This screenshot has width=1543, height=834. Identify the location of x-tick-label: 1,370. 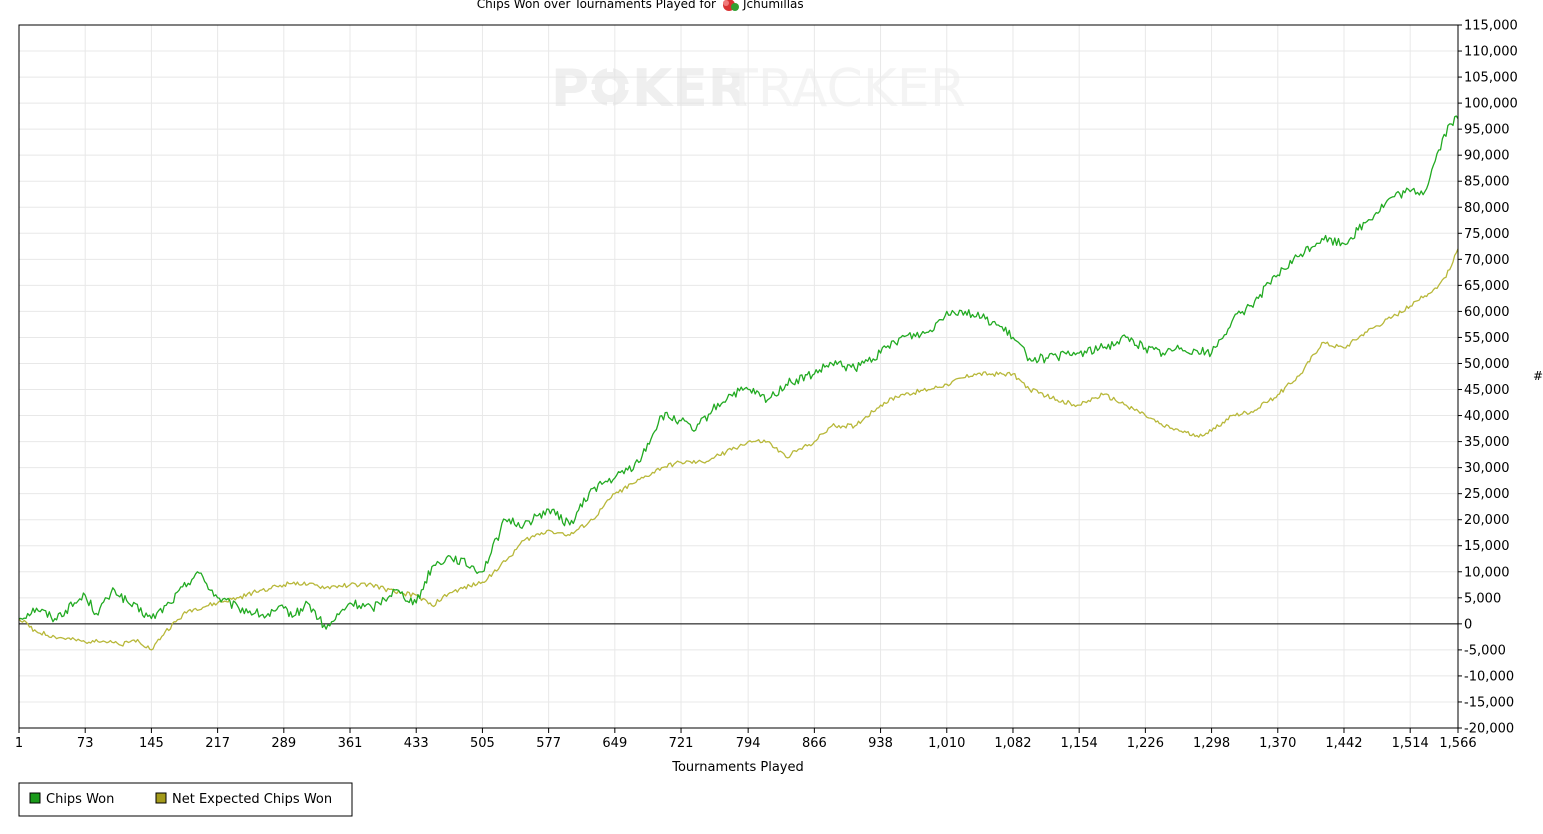
(1277, 743).